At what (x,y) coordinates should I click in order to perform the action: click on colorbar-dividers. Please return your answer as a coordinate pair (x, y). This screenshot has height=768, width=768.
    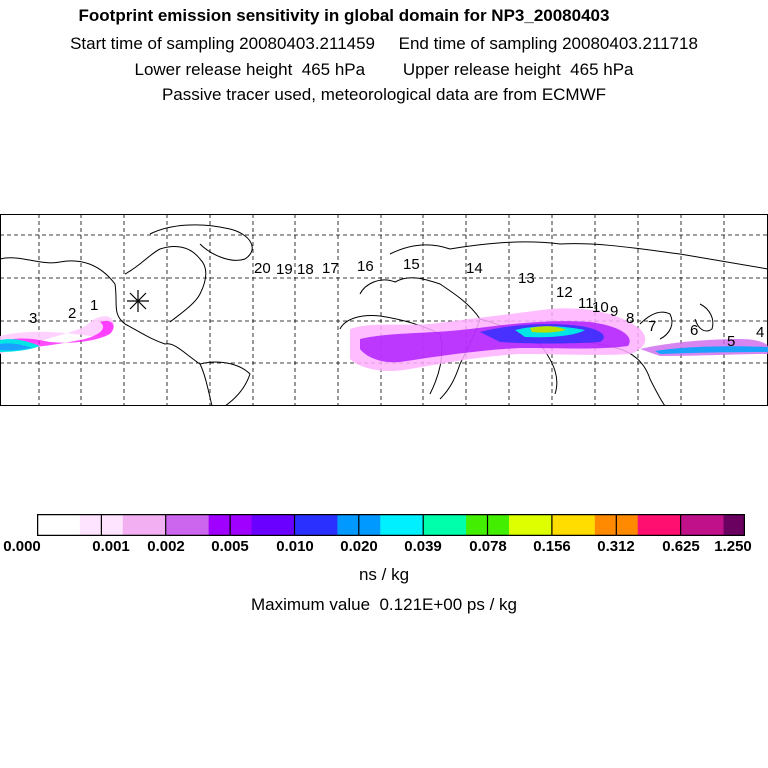
    Looking at the image, I should click on (391, 525).